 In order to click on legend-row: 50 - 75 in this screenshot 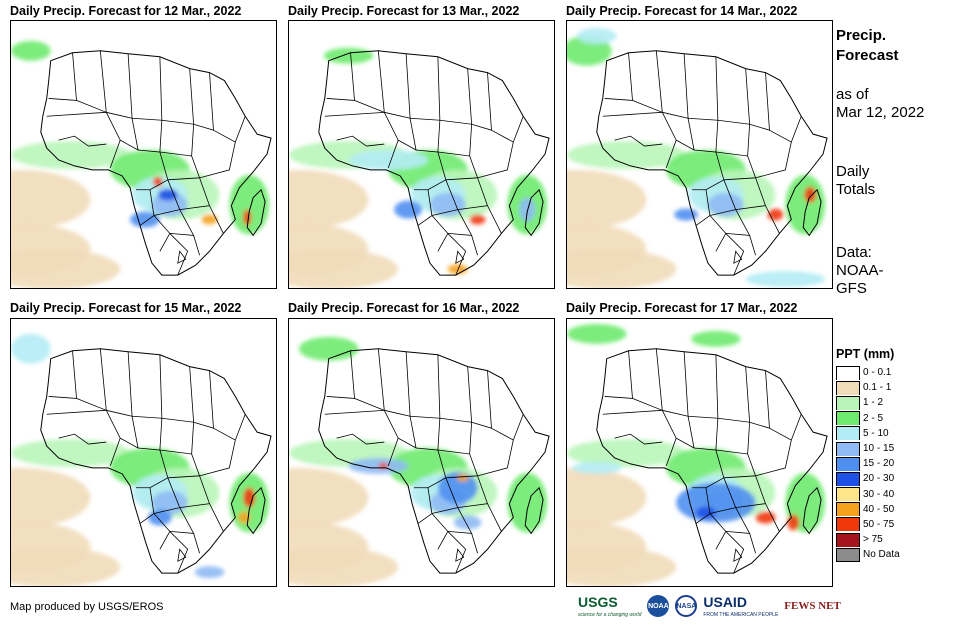, I will do `click(868, 524)`.